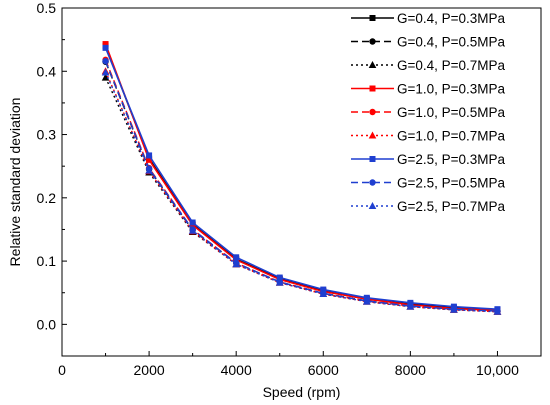 This screenshot has width=550, height=405. Describe the element at coordinates (149, 370) in the screenshot. I see `x-tick-label: 2000` at that location.